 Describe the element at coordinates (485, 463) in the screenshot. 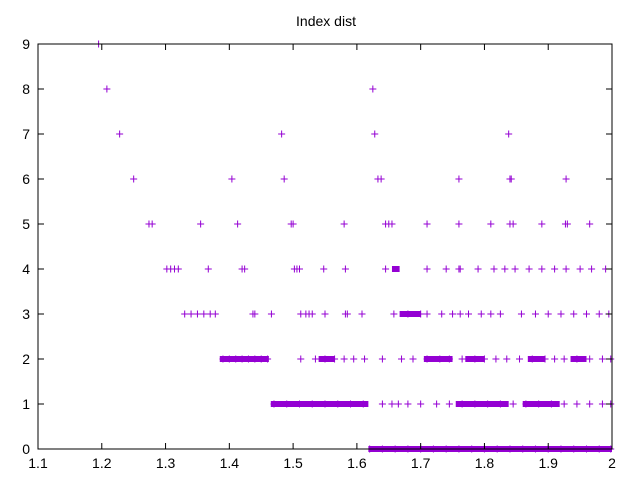

I see `x-tick-label: 1.8` at that location.